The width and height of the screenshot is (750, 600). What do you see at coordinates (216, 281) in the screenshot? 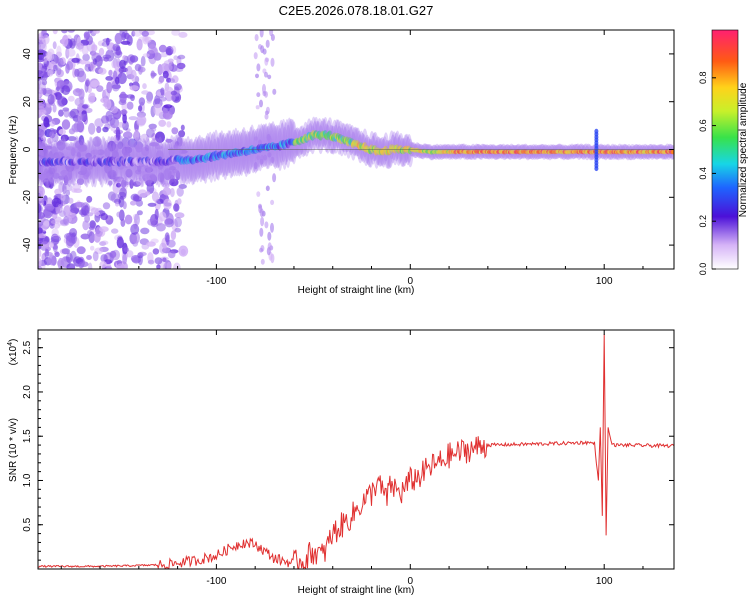
I see `spectrogram-xtick-label: -100` at bounding box center [216, 281].